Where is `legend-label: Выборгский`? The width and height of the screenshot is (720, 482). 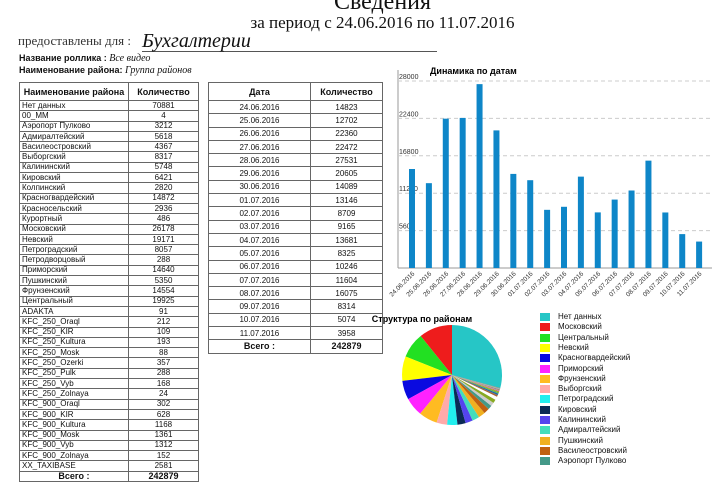
legend-label: Выборгский is located at coordinates (580, 389).